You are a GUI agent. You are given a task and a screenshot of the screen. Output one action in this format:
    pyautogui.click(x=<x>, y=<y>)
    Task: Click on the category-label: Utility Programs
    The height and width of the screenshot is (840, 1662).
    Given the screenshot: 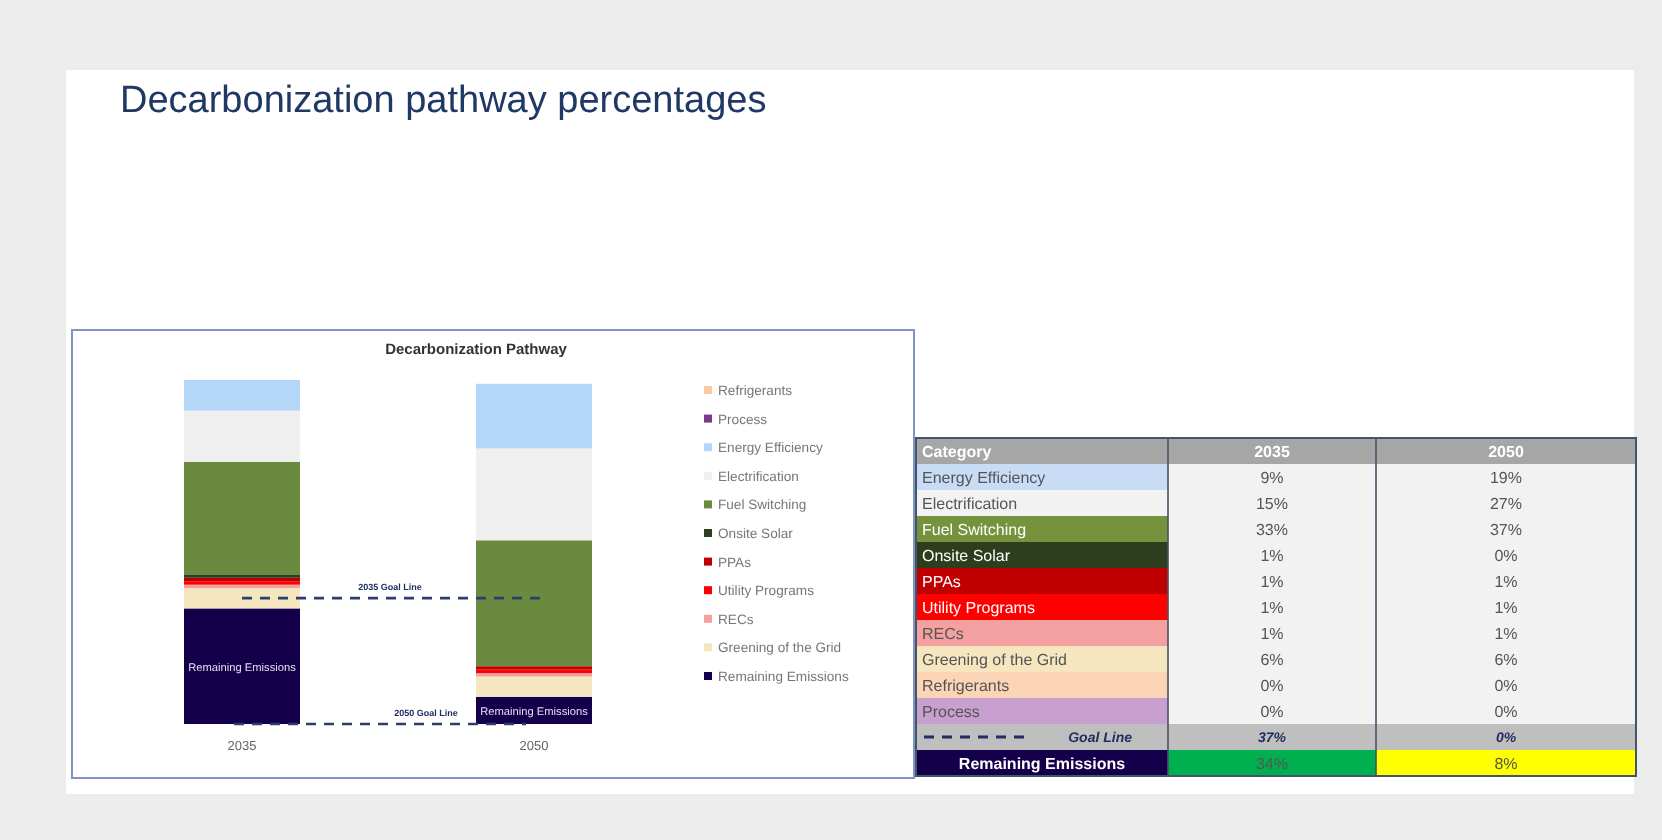 What is the action you would take?
    pyautogui.click(x=978, y=608)
    